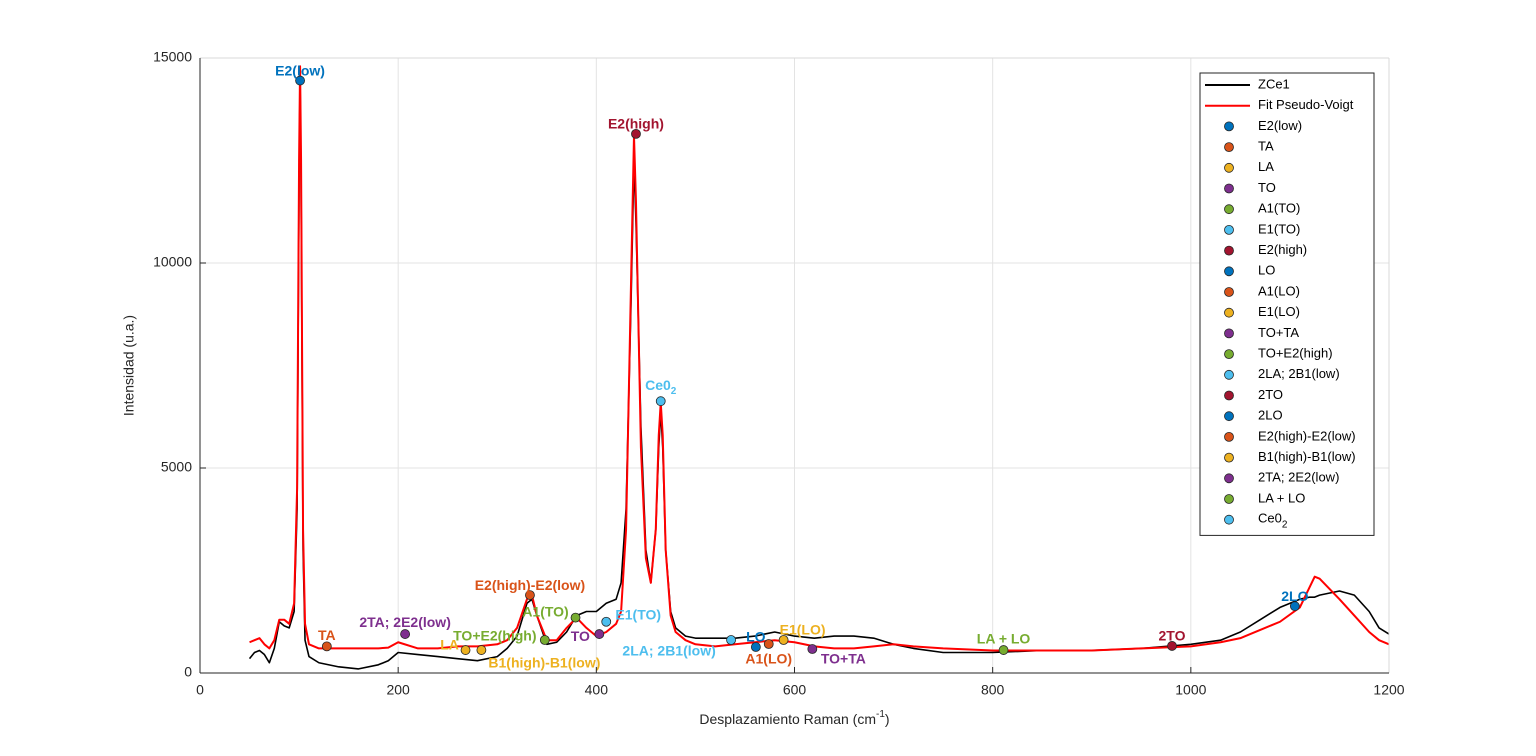 This screenshot has height=756, width=1536. I want to click on x-axis-label-part: ), so click(887, 719).